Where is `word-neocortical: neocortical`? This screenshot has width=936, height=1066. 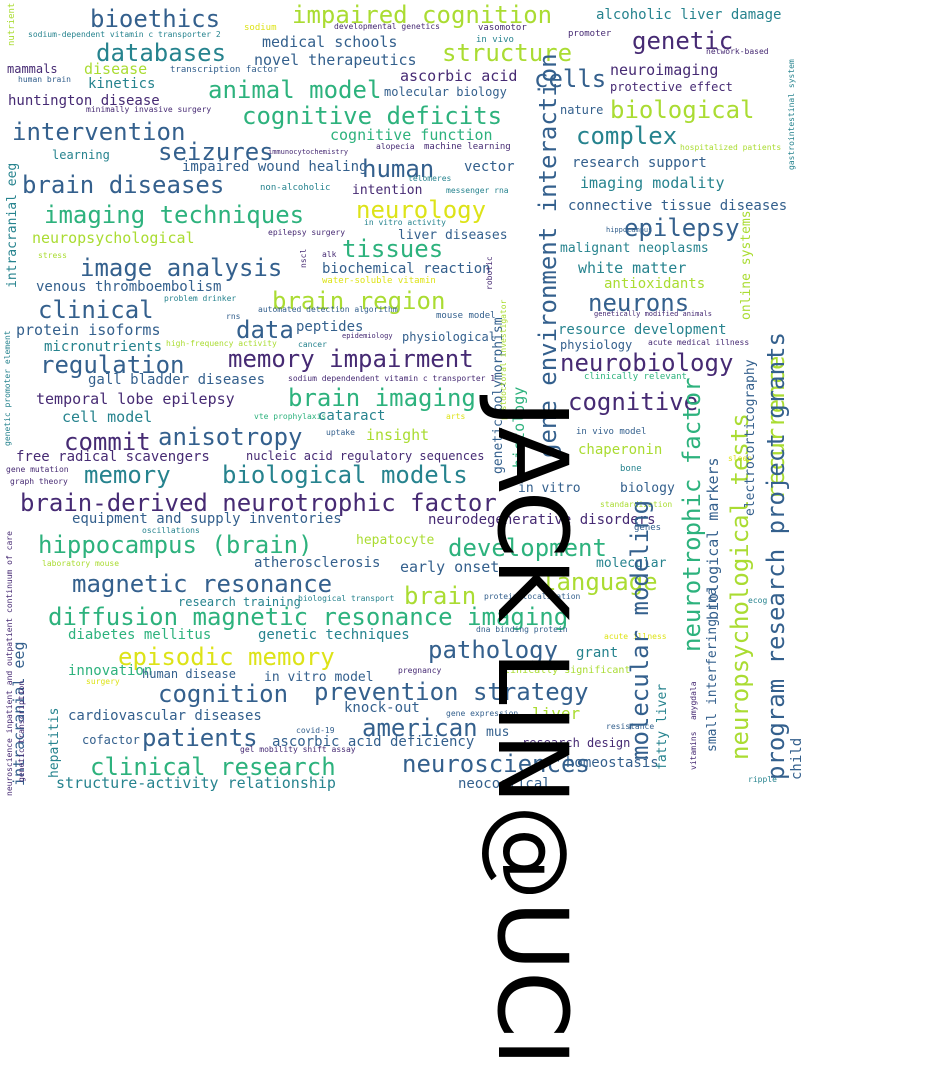 word-neocortical: neocortical is located at coordinates (504, 784).